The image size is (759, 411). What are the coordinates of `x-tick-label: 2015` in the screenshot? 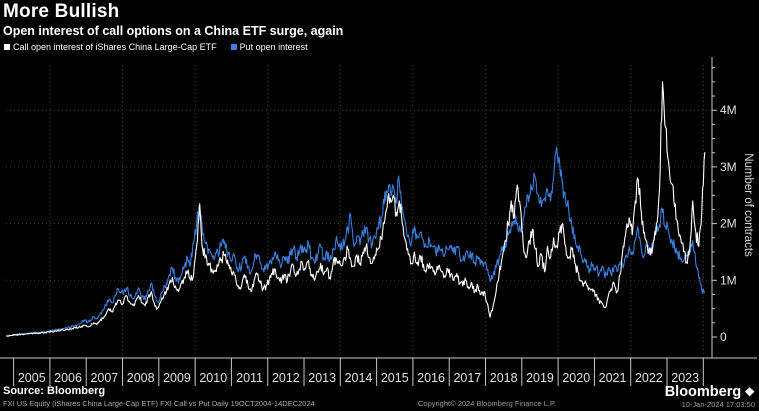 It's located at (395, 378).